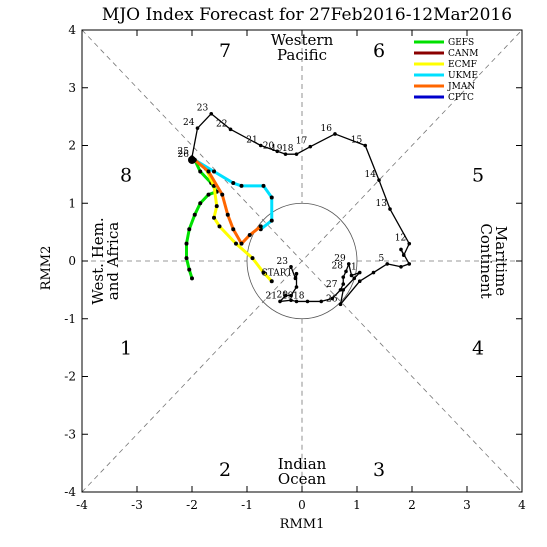 The height and width of the screenshot is (547, 547). Describe the element at coordinates (371, 175) in the screenshot. I see `day-label: 14` at that location.